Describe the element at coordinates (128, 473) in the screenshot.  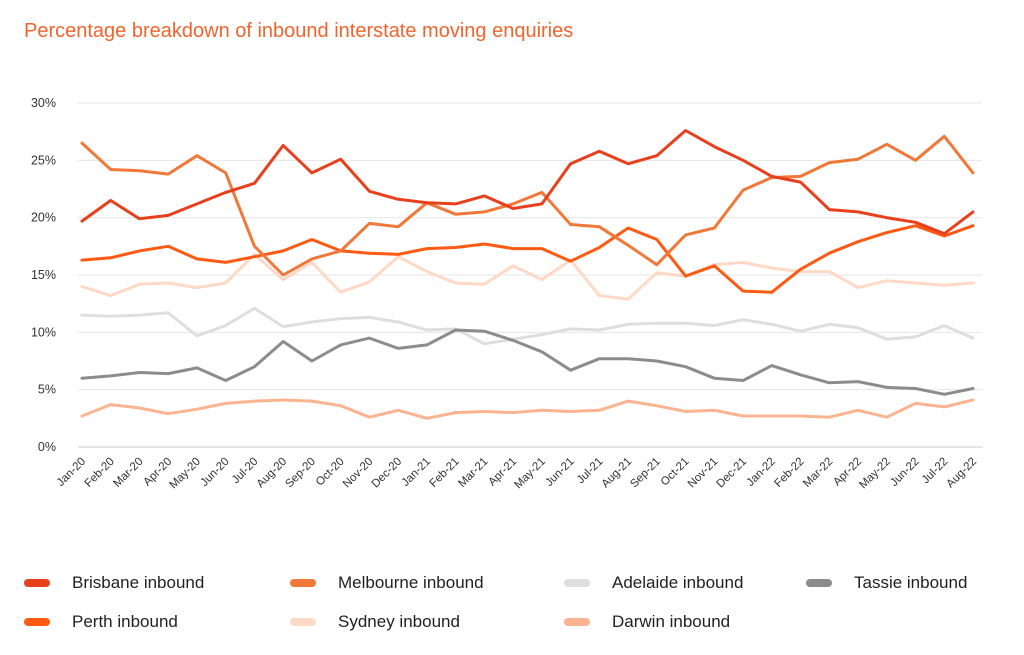
I see `x-tick-label: Mar-20` at that location.